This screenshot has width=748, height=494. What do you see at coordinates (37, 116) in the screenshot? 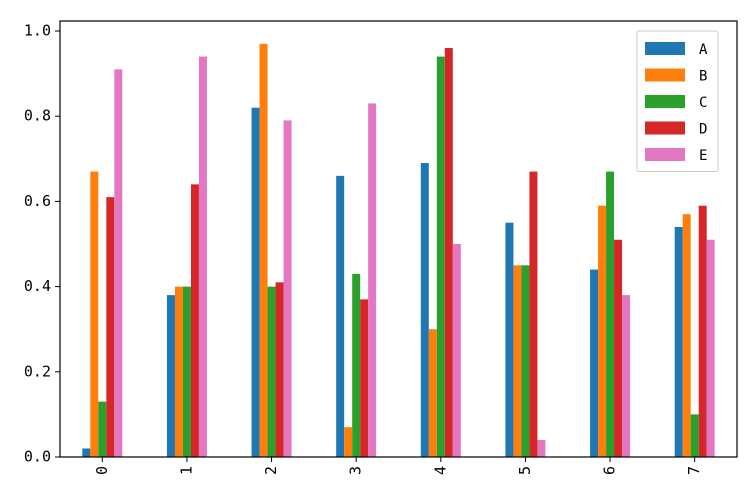
I see `y-tick-label: 0.8` at bounding box center [37, 116].